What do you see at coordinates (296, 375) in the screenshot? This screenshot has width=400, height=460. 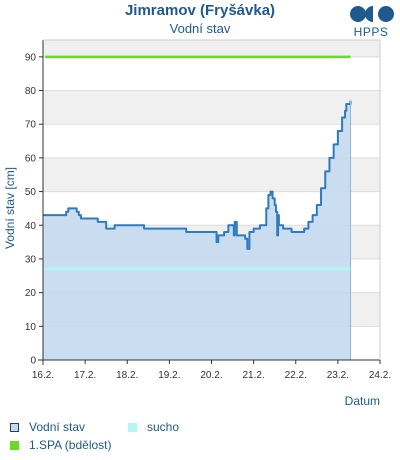 I see `x-tick-label: 22.2.` at bounding box center [296, 375].